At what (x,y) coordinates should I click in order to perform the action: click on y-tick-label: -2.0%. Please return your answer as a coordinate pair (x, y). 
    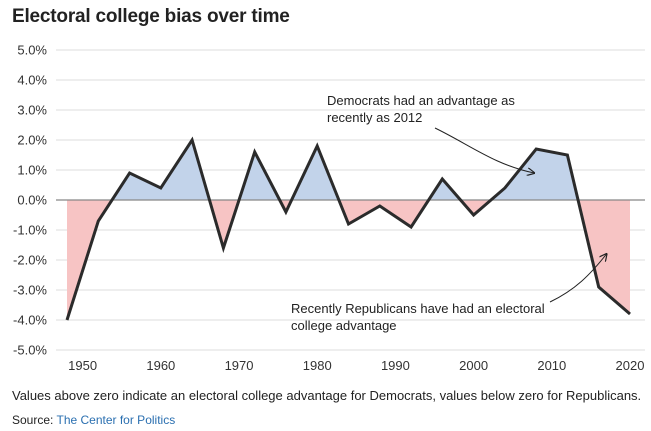
    Looking at the image, I should click on (30, 260).